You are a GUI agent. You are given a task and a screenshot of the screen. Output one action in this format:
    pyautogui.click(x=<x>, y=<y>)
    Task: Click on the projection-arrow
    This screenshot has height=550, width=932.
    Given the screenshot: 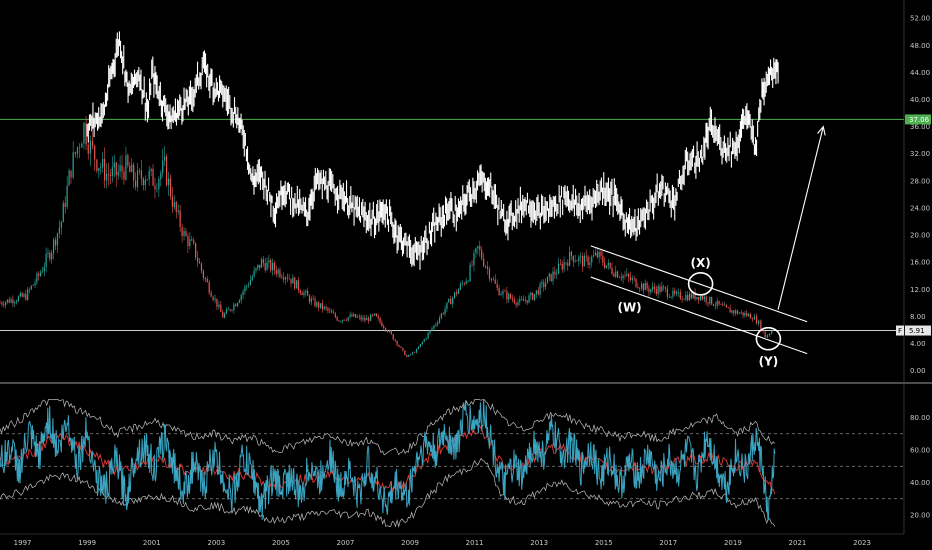 What is the action you would take?
    pyautogui.click(x=801, y=217)
    